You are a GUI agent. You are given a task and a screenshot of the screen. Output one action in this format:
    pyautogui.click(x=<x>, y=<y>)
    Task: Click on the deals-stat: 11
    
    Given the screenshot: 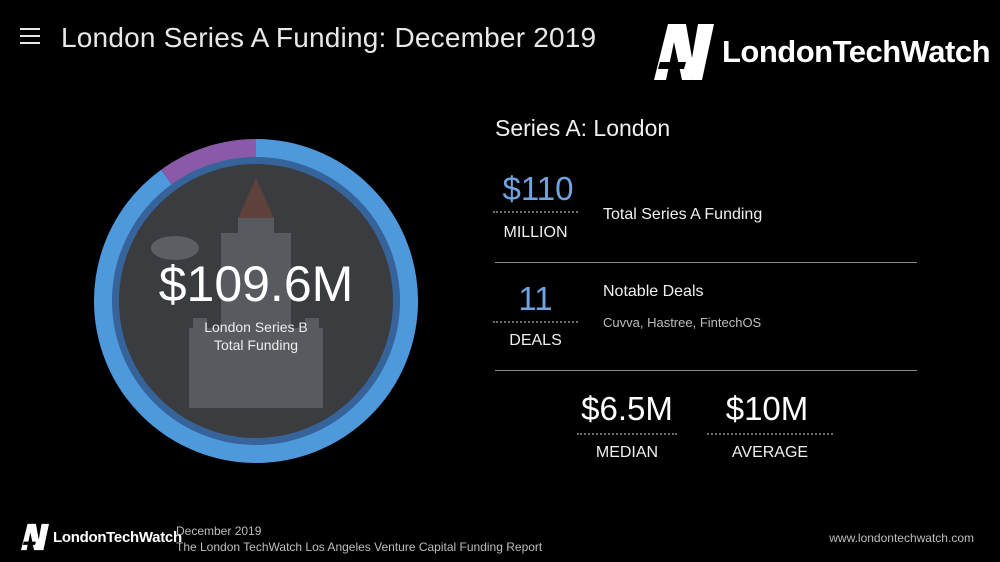 What is the action you would take?
    pyautogui.click(x=535, y=298)
    